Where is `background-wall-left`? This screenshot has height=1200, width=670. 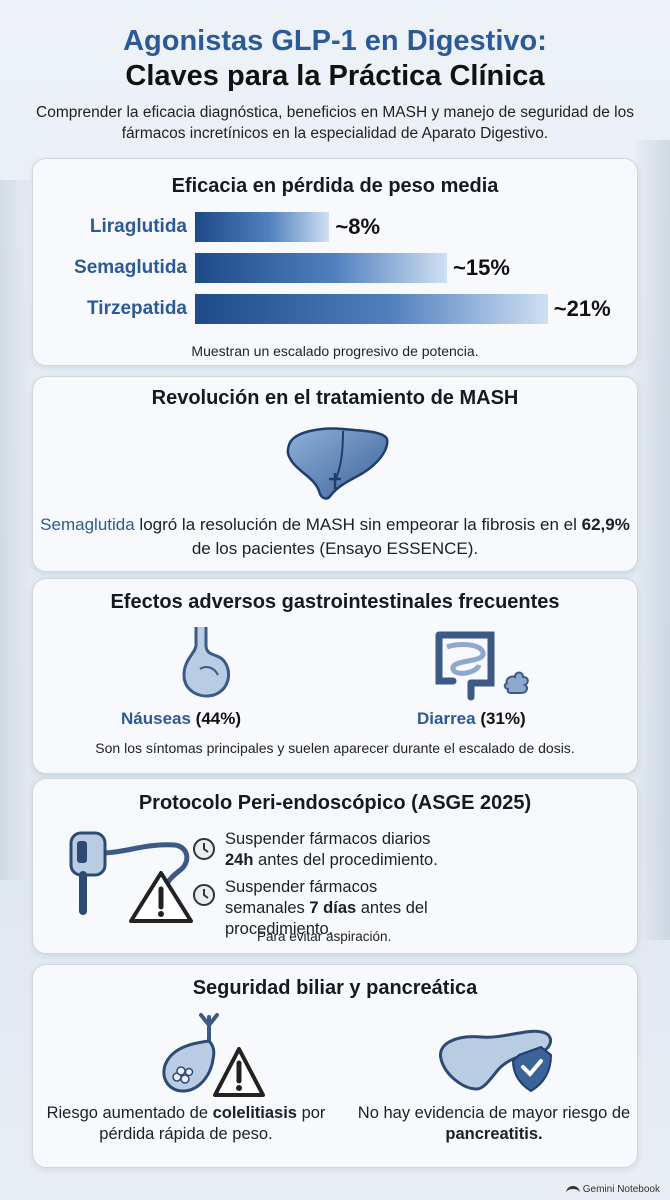 background-wall-left is located at coordinates (15, 530).